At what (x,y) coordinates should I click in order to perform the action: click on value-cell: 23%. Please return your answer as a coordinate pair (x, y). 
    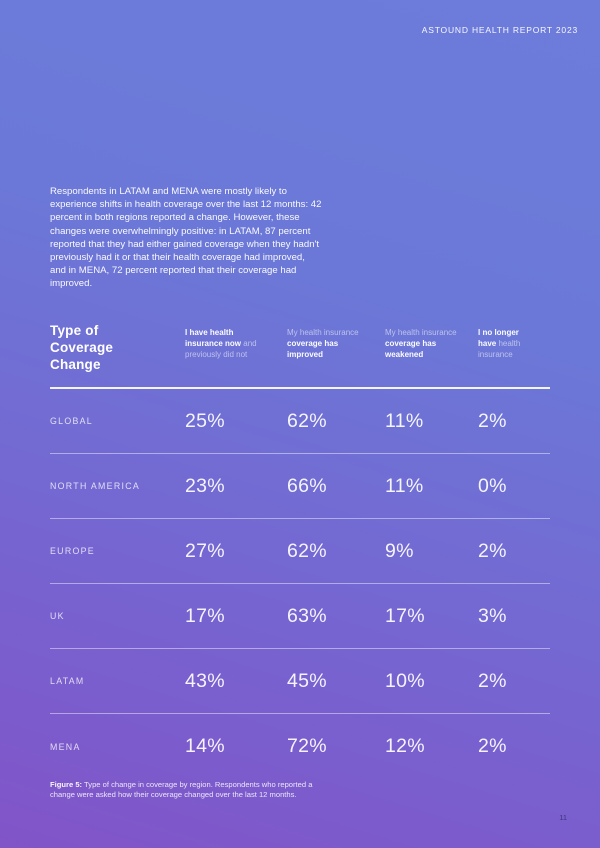
    Looking at the image, I should click on (205, 485).